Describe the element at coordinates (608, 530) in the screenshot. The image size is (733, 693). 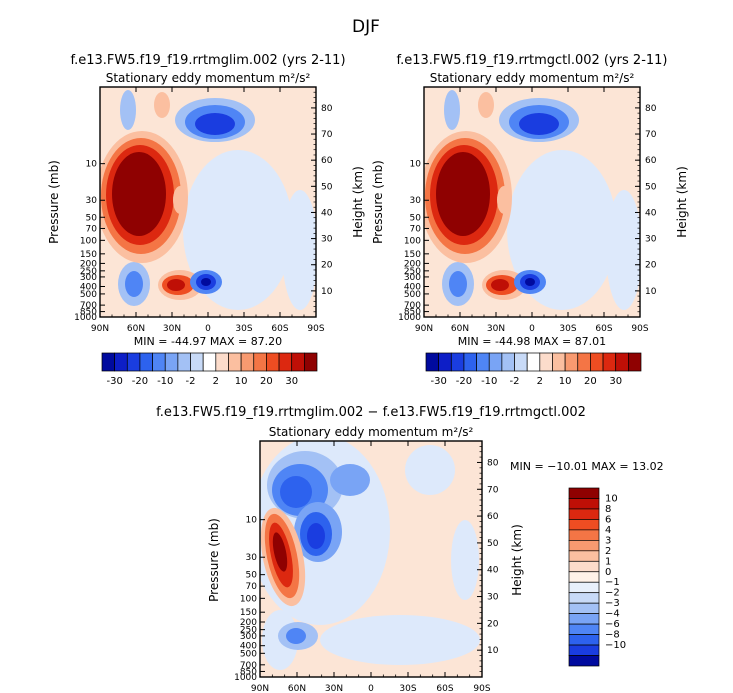
I see `colorbar-label: 4` at that location.